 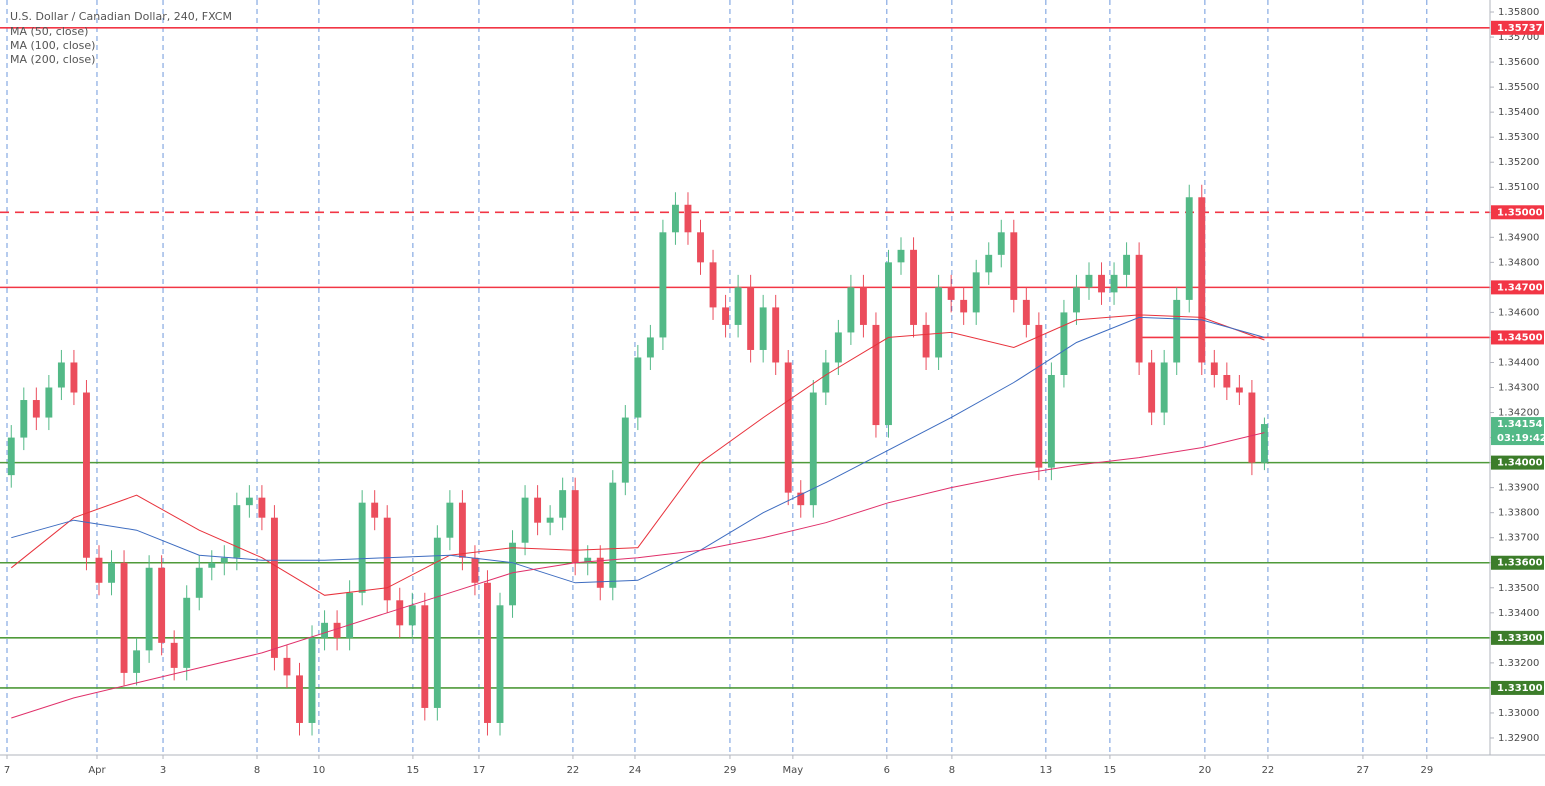 I want to click on level-label: 1.33100, so click(x=1520, y=688).